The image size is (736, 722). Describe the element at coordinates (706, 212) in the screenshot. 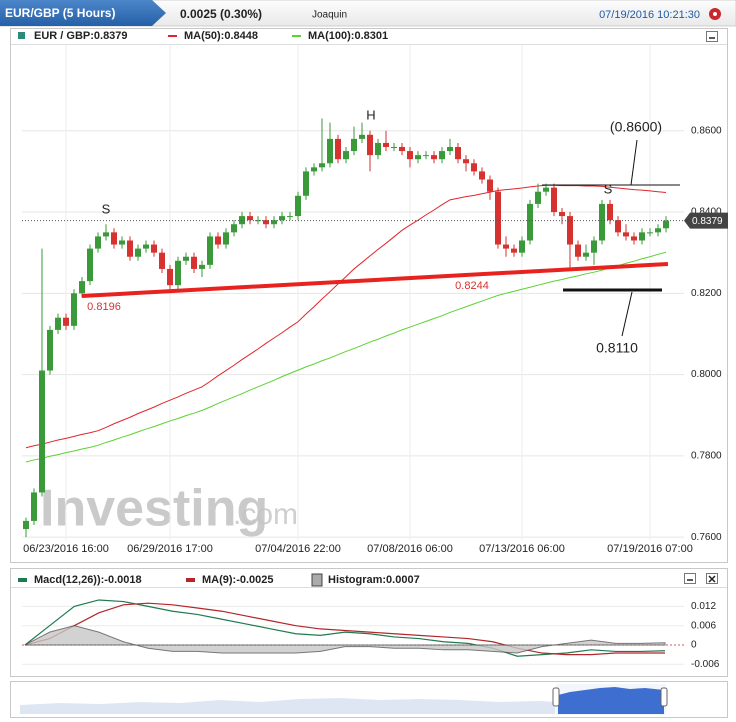

I see `y-tick-label: 0.8400` at that location.